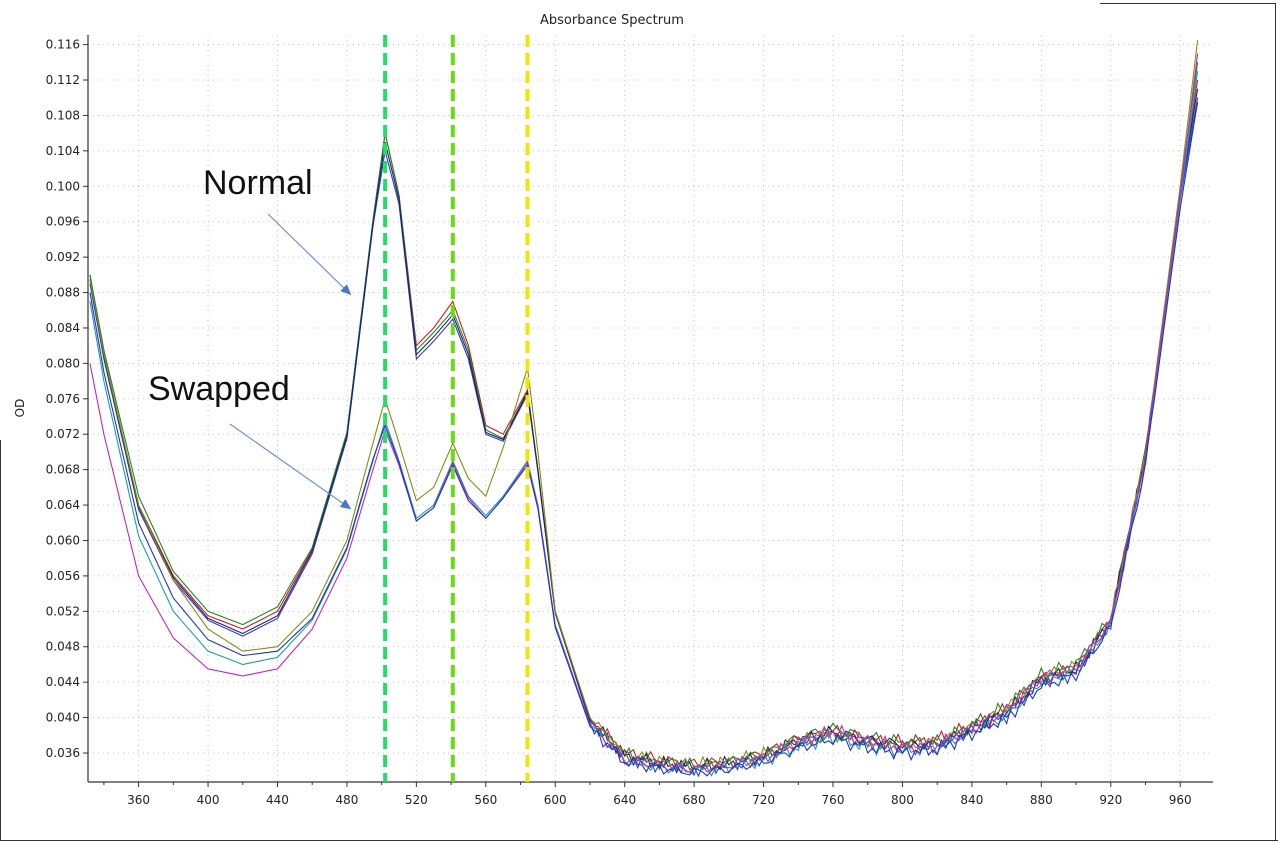 The width and height of the screenshot is (1280, 845). What do you see at coordinates (833, 800) in the screenshot?
I see `x-tick-label: 760` at bounding box center [833, 800].